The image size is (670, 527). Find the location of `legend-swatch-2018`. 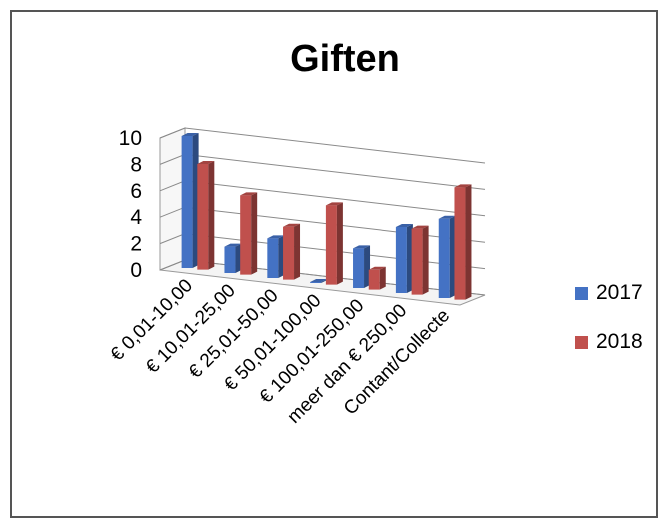

legend-swatch-2018 is located at coordinates (581, 342).